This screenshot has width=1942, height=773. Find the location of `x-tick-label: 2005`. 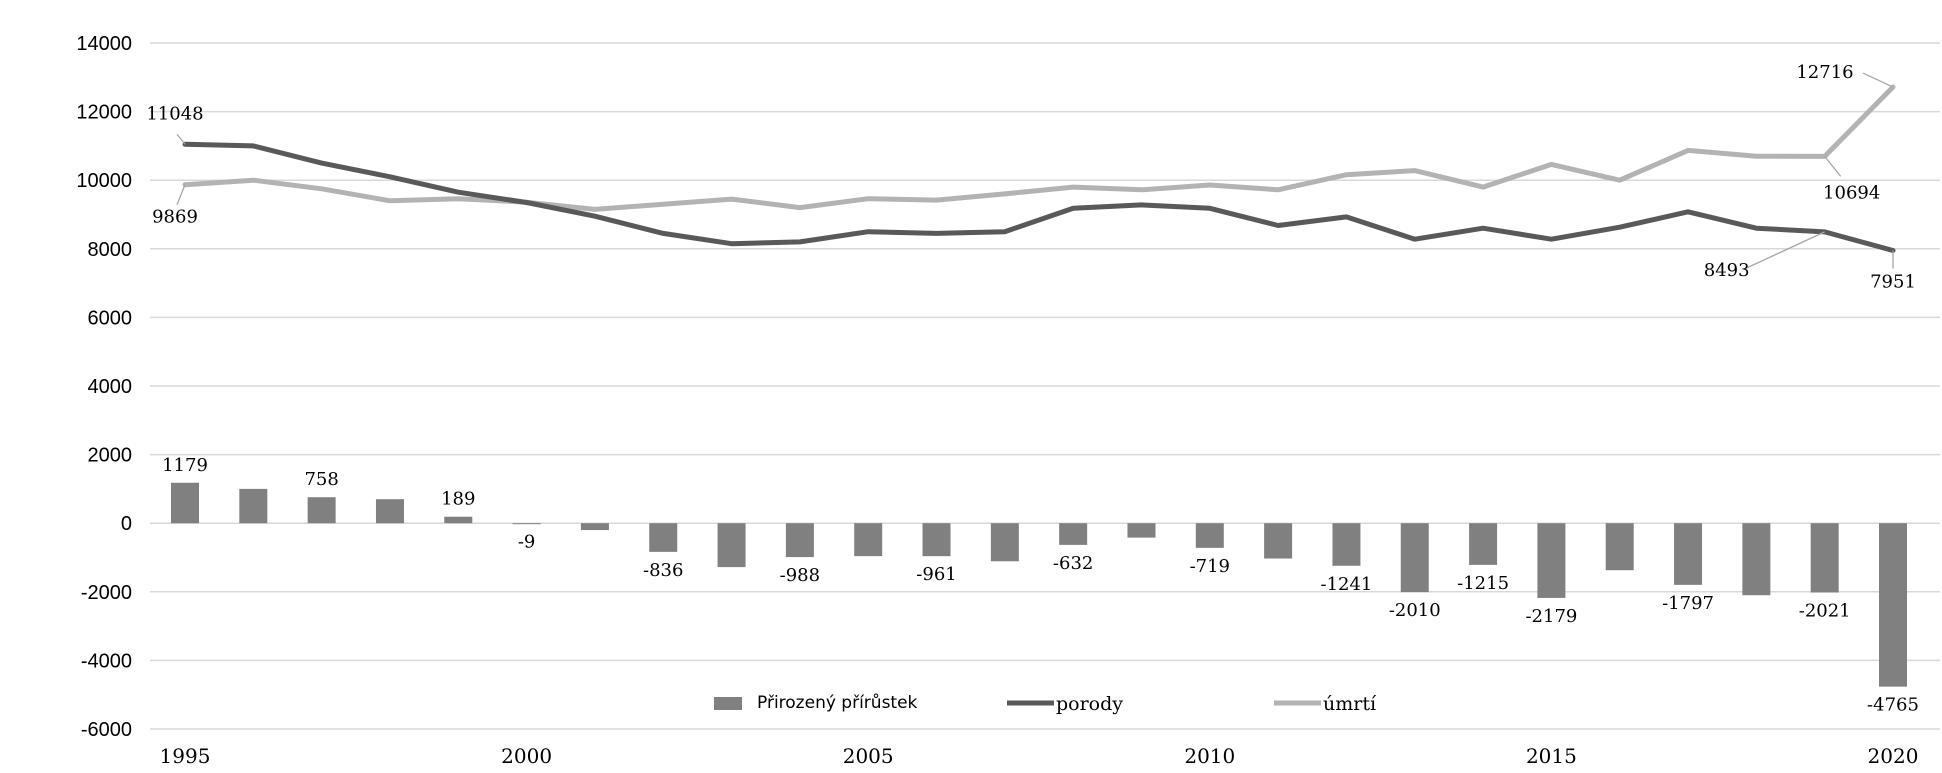

x-tick-label: 2005 is located at coordinates (868, 756).